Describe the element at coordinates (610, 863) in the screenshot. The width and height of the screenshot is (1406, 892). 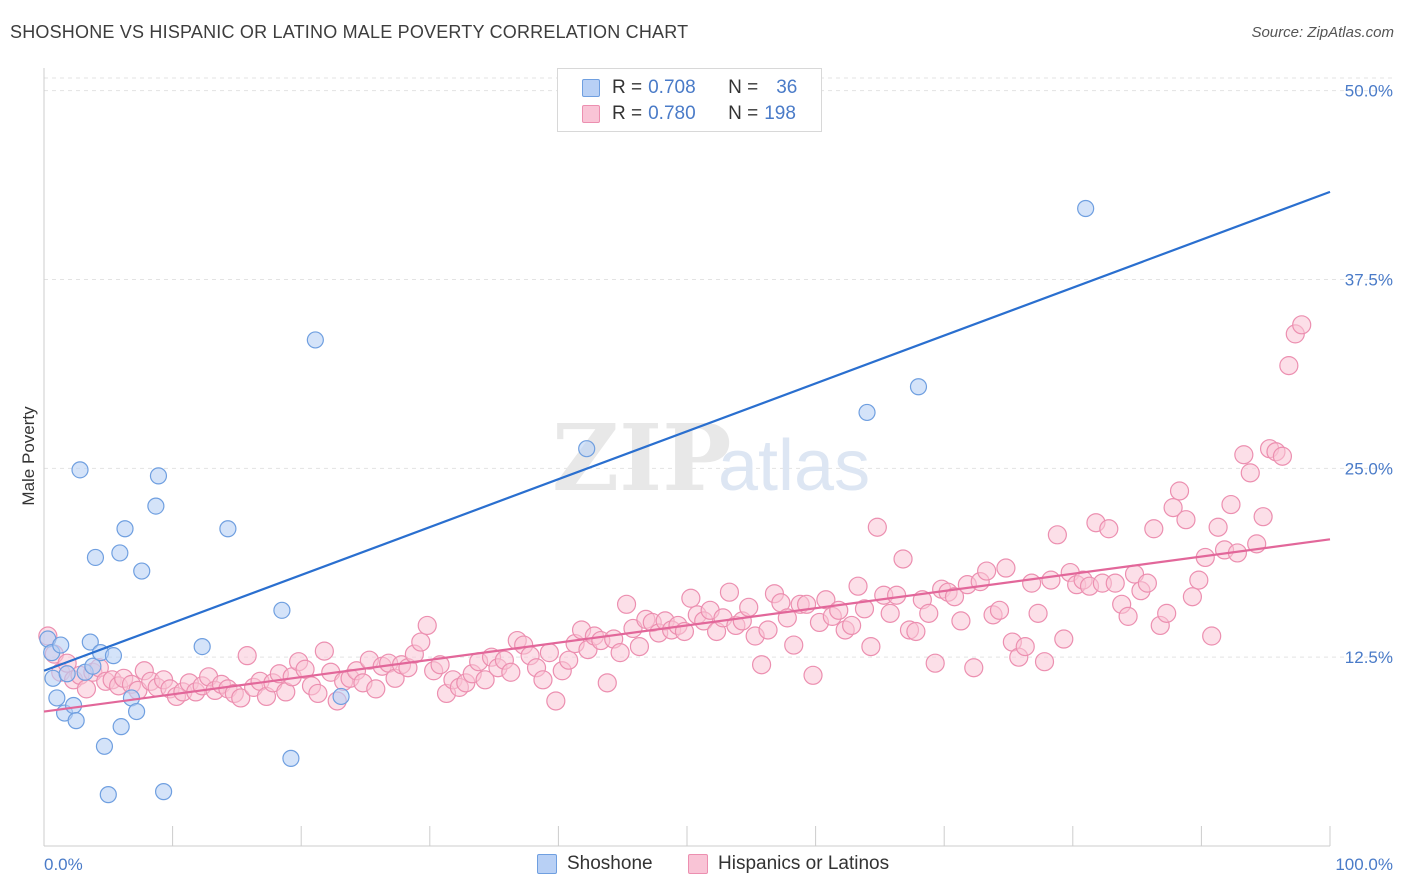
I see `bottom-legend-label-shoshone: Shoshone` at that location.